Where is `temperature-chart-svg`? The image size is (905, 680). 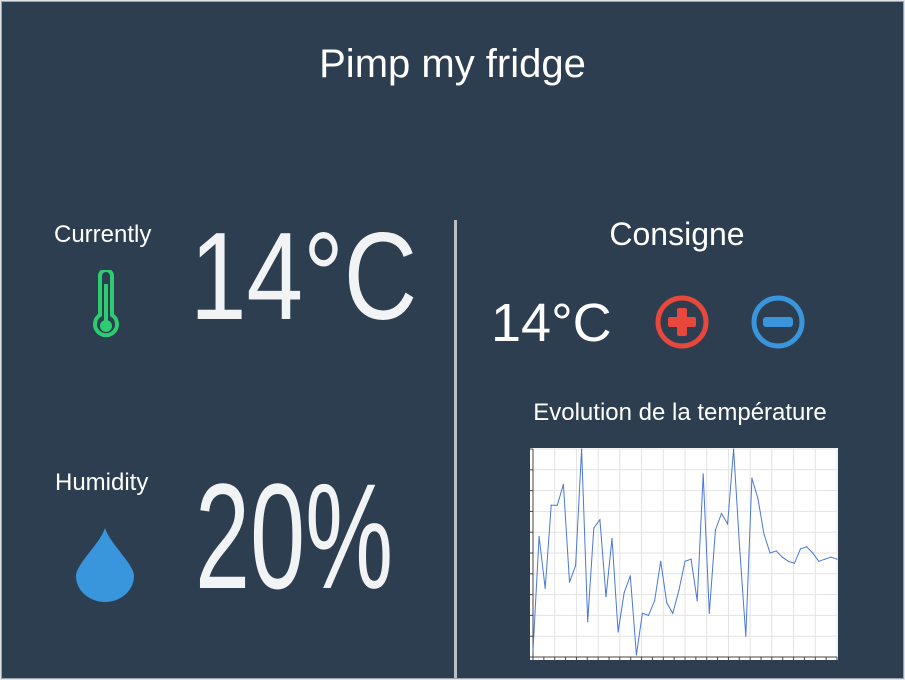
temperature-chart-svg is located at coordinates (684, 554).